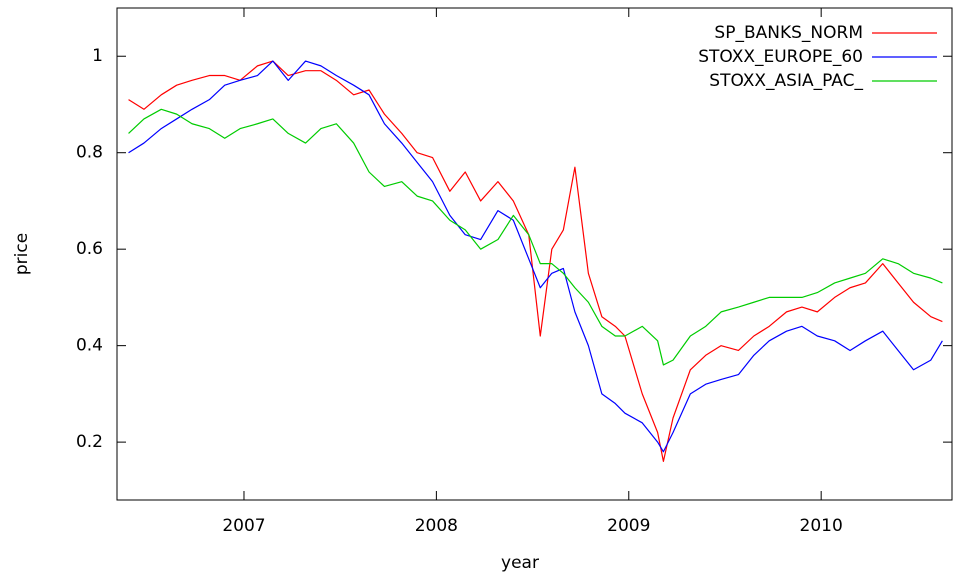  What do you see at coordinates (520, 563) in the screenshot?
I see `x-axis-label: year` at bounding box center [520, 563].